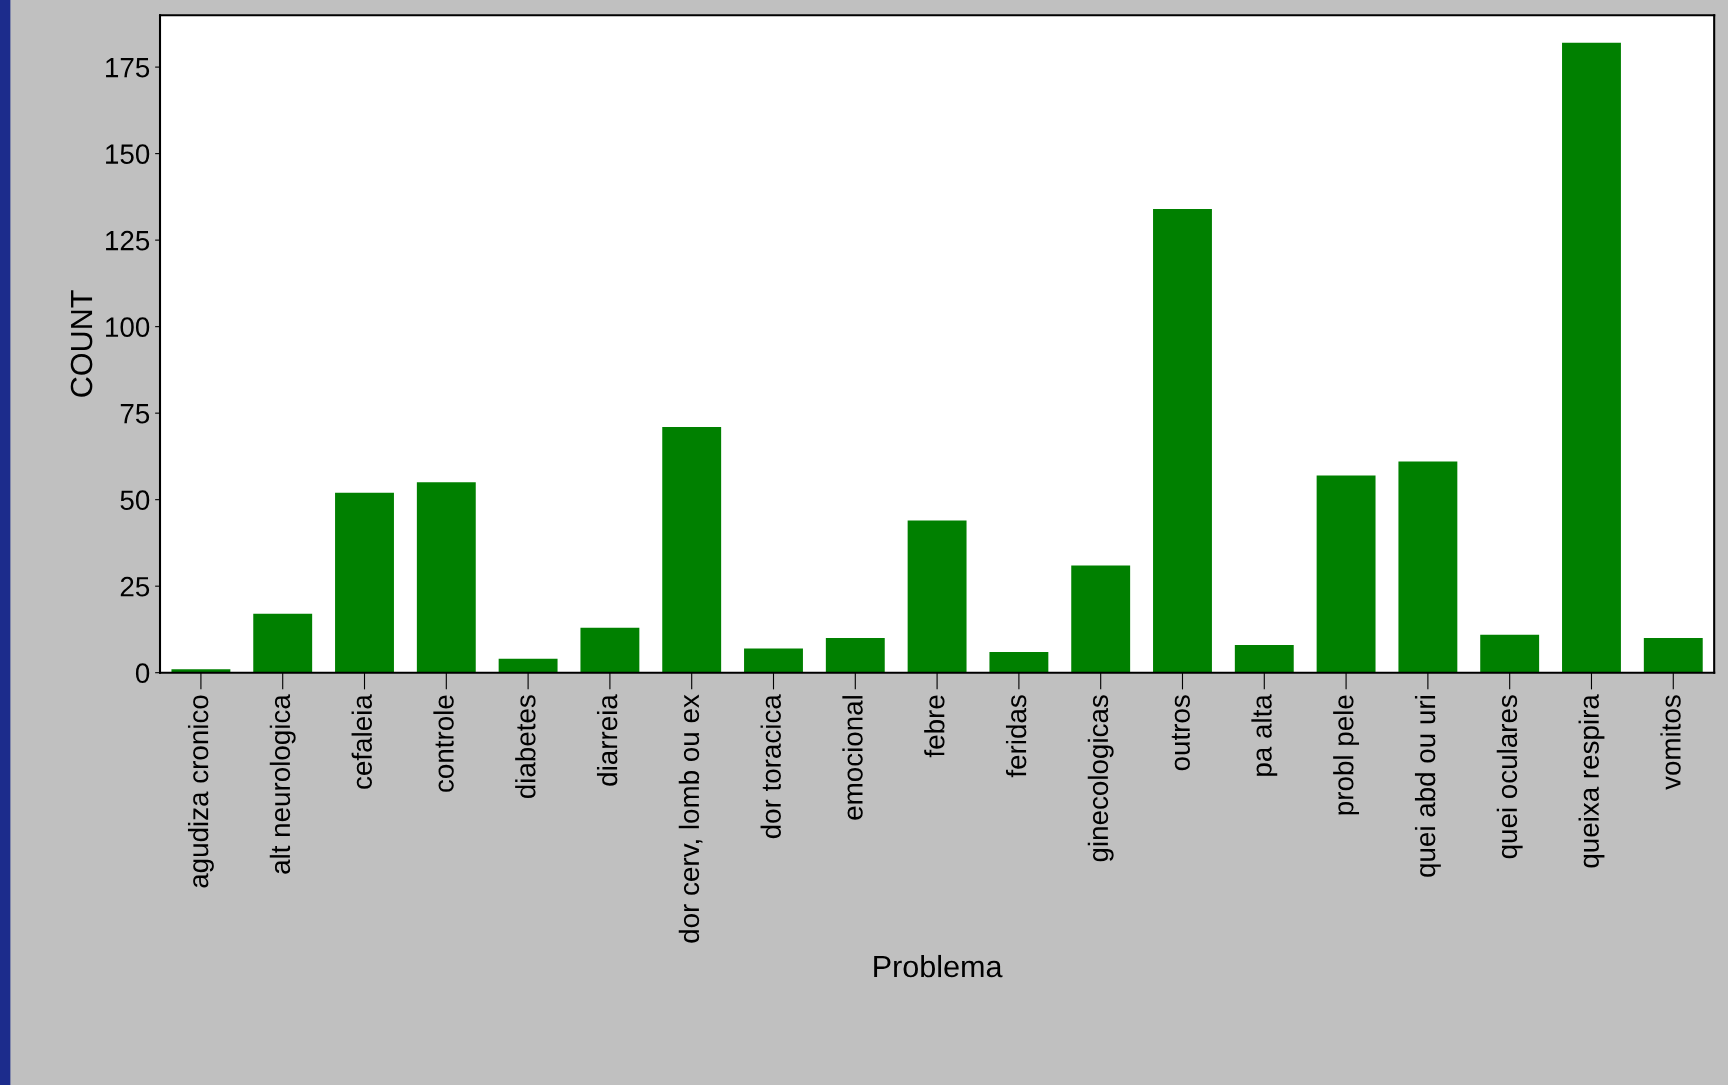  I want to click on y-tick-label: 175, so click(128, 68).